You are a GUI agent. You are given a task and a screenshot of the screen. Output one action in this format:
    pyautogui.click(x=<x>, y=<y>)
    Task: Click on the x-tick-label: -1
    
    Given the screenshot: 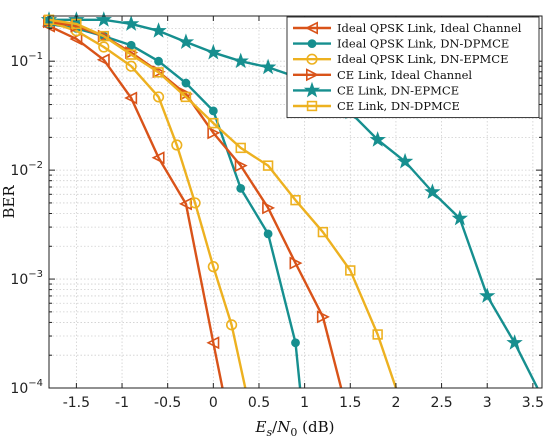 What is the action you would take?
    pyautogui.click(x=122, y=403)
    